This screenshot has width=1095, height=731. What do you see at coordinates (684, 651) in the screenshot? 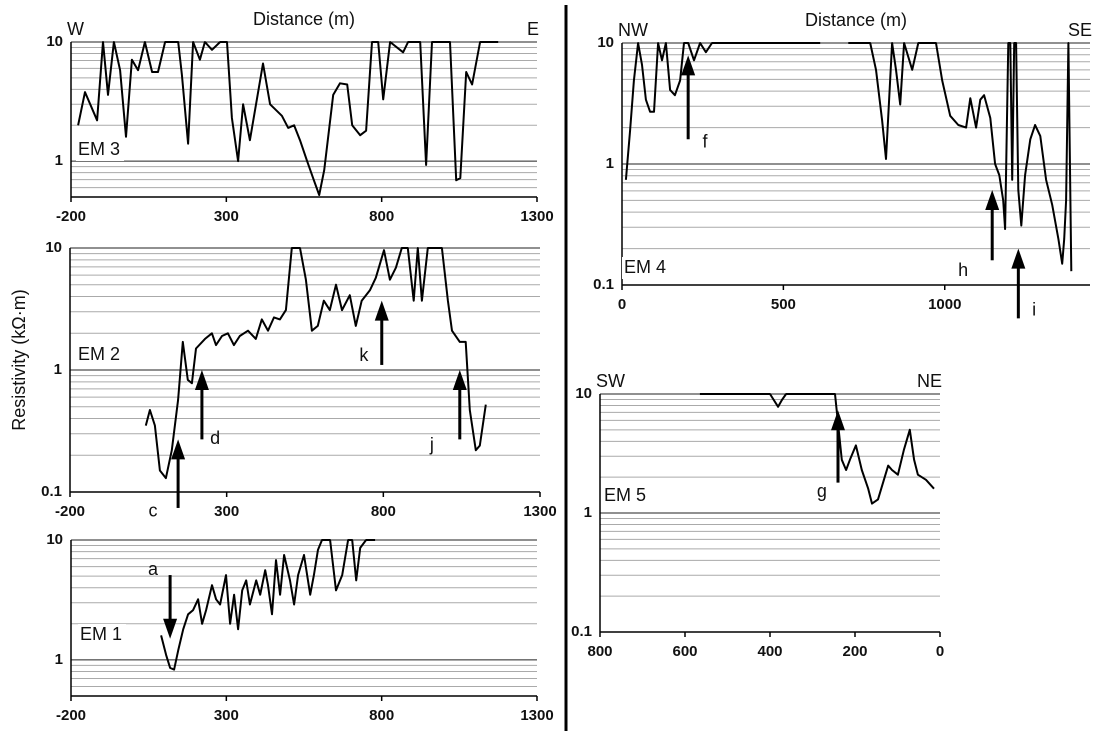
I see `x-tick-label: 600` at bounding box center [684, 651].